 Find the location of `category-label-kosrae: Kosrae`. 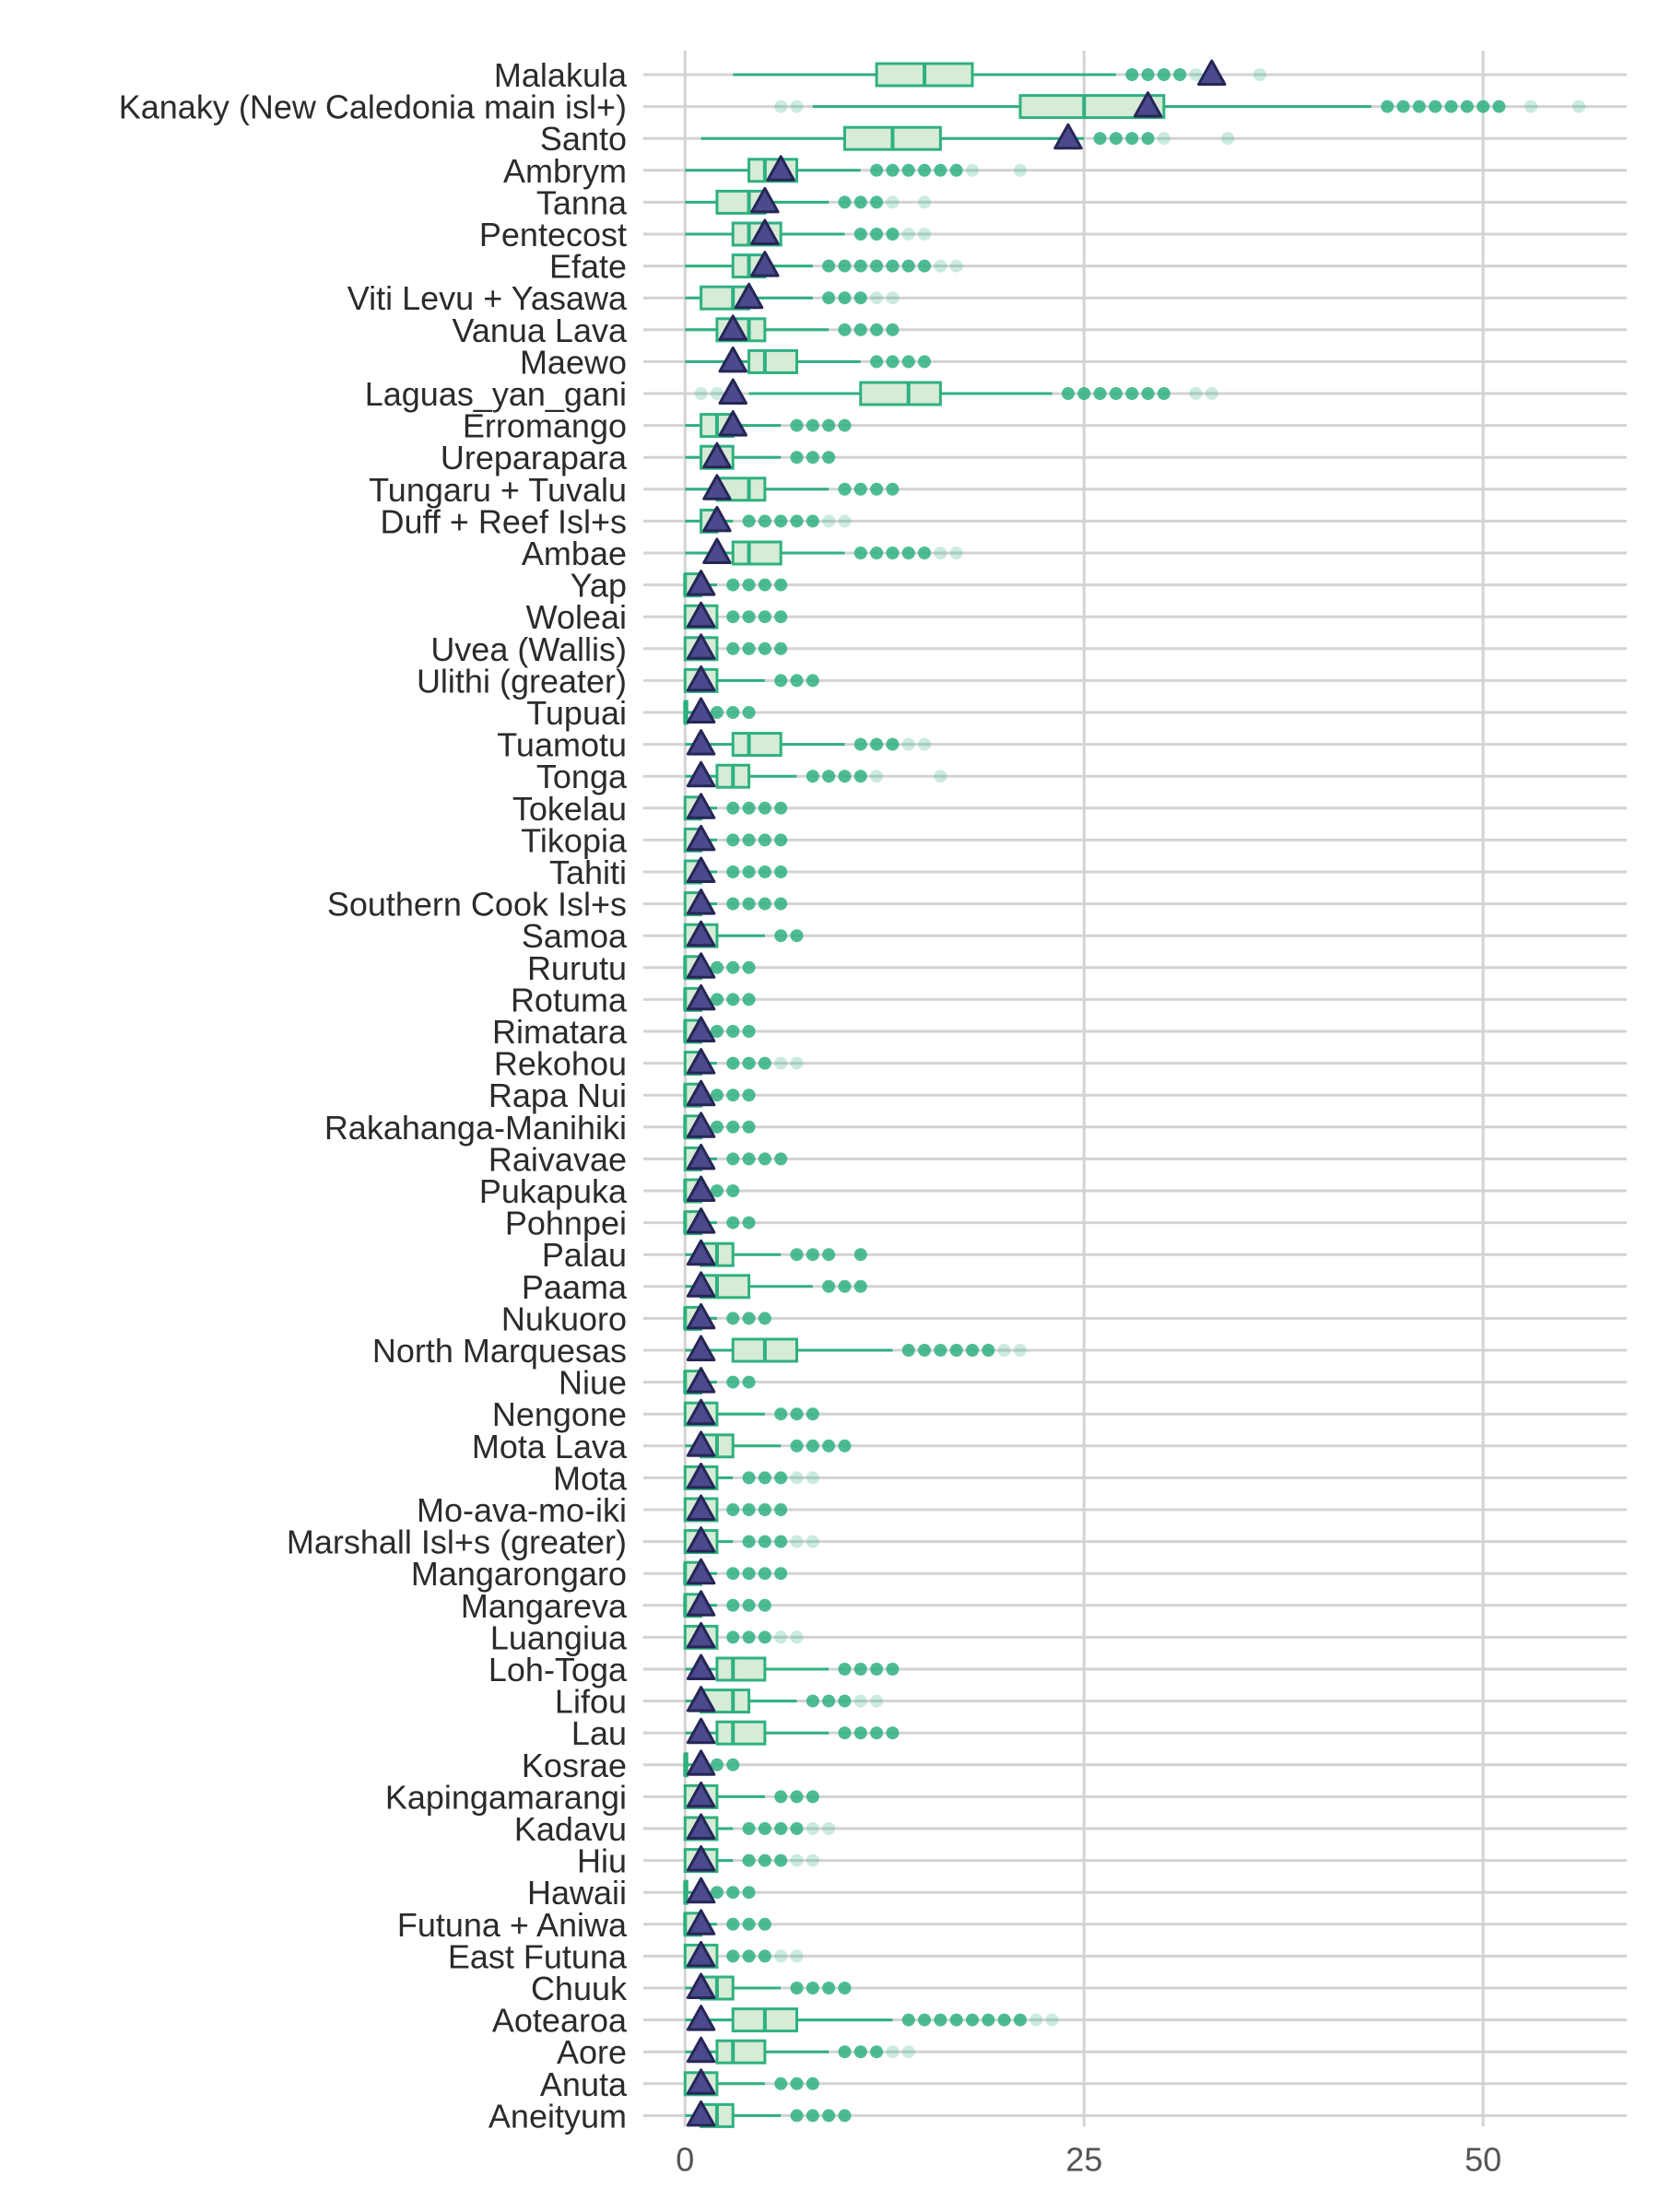

category-label-kosrae: Kosrae is located at coordinates (574, 1765).